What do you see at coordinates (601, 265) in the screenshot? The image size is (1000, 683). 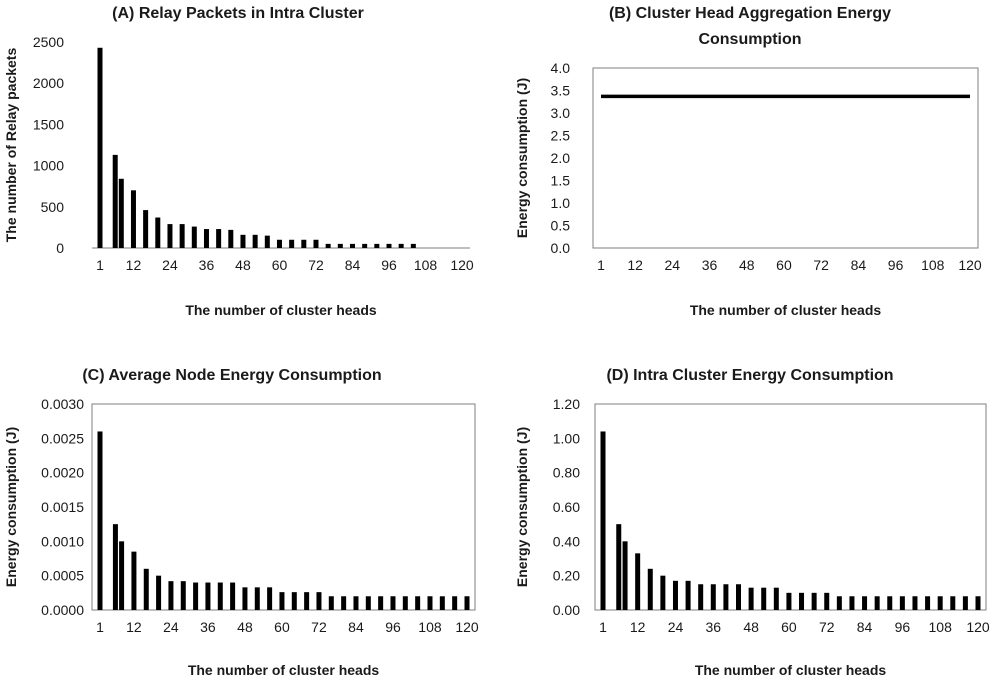 I see `x-tick-label: 1` at bounding box center [601, 265].